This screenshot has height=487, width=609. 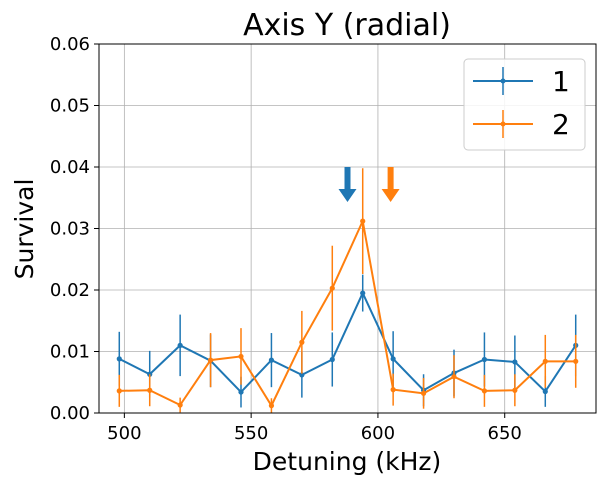 What do you see at coordinates (521, 81) in the screenshot?
I see `legend-entry-1: 1` at bounding box center [521, 81].